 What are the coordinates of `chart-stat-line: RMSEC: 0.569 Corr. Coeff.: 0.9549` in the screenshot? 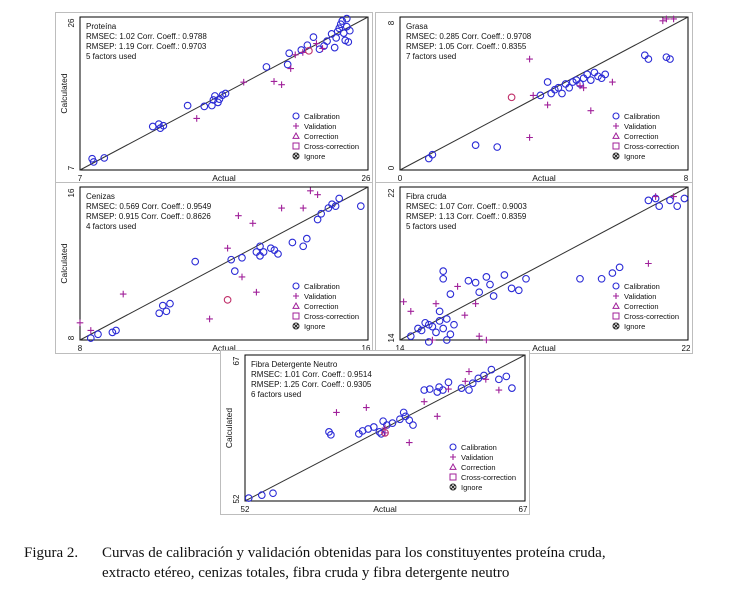 It's located at (149, 206).